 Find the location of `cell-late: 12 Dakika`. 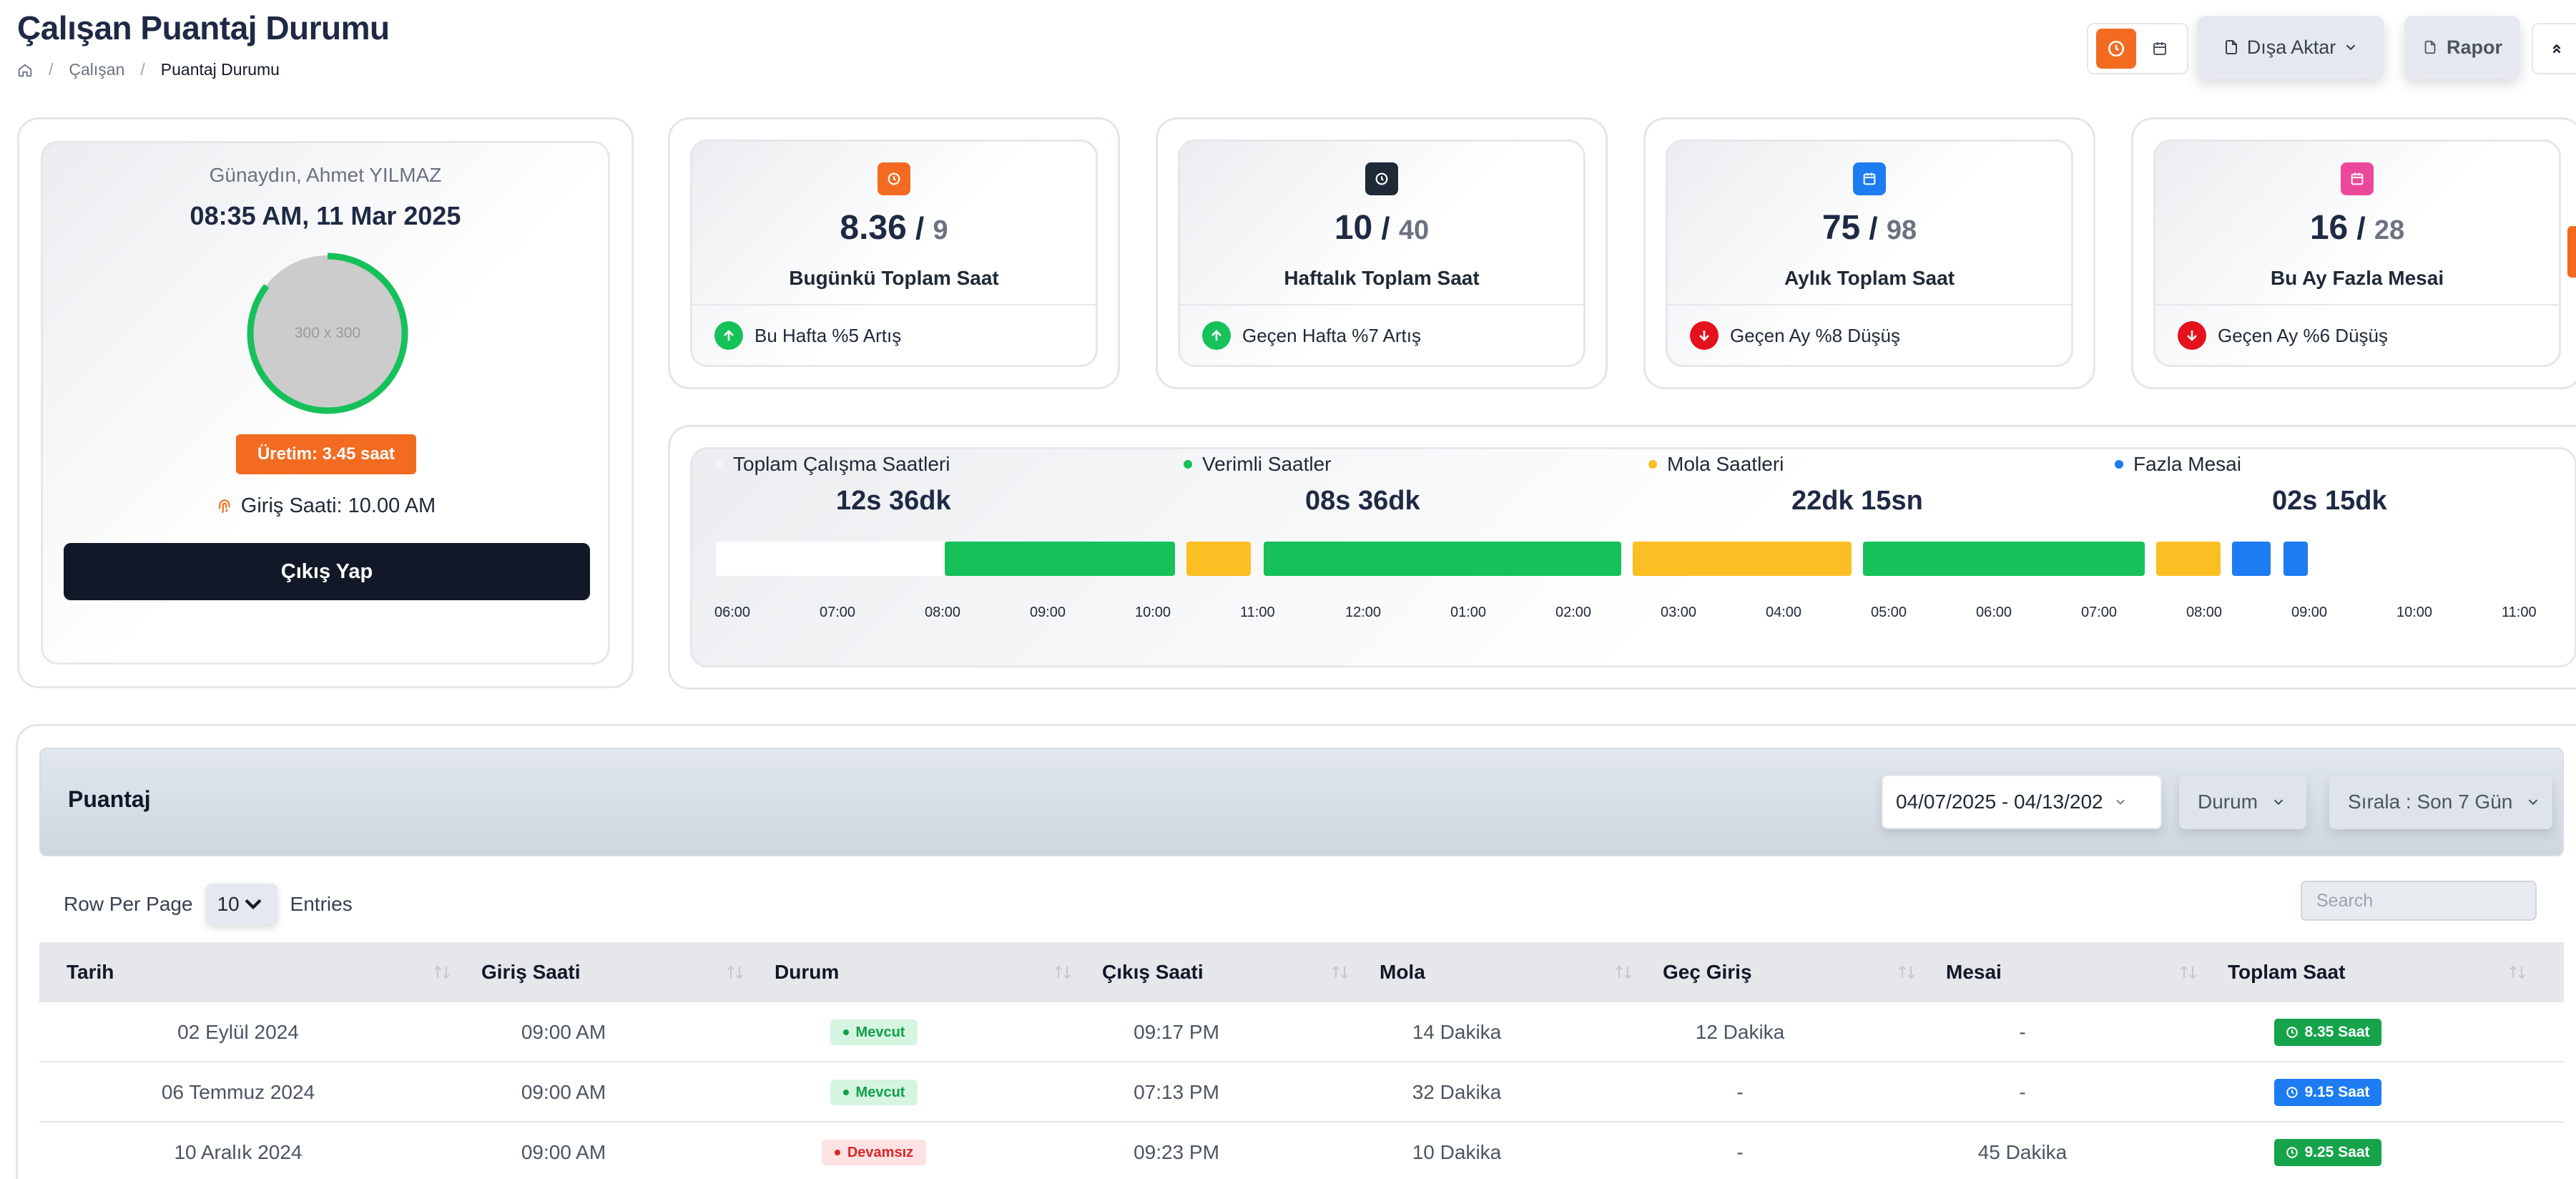

cell-late: 12 Dakika is located at coordinates (1740, 1032).